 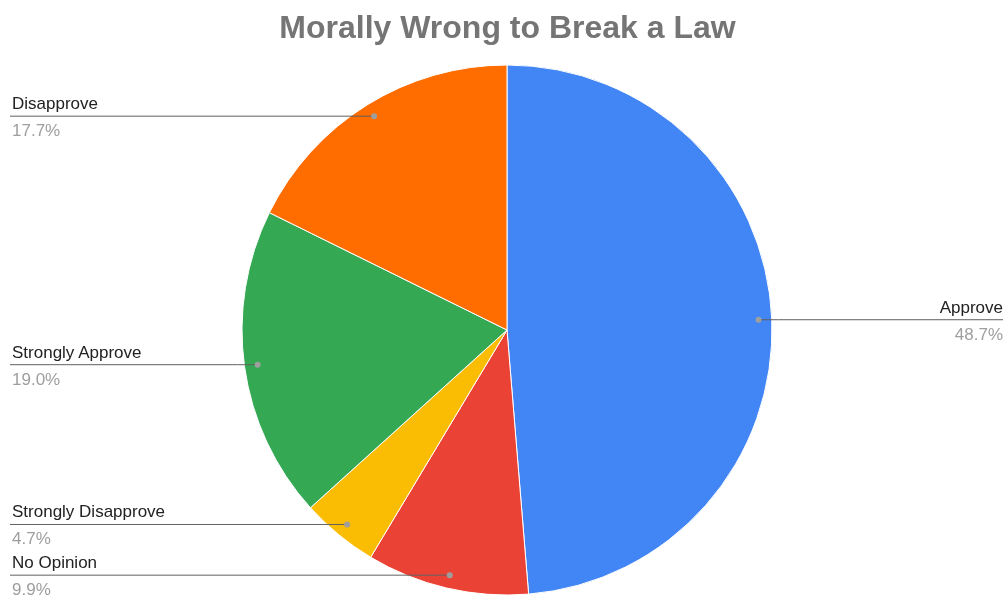 What do you see at coordinates (978, 334) in the screenshot?
I see `data-label: 48.7%` at bounding box center [978, 334].